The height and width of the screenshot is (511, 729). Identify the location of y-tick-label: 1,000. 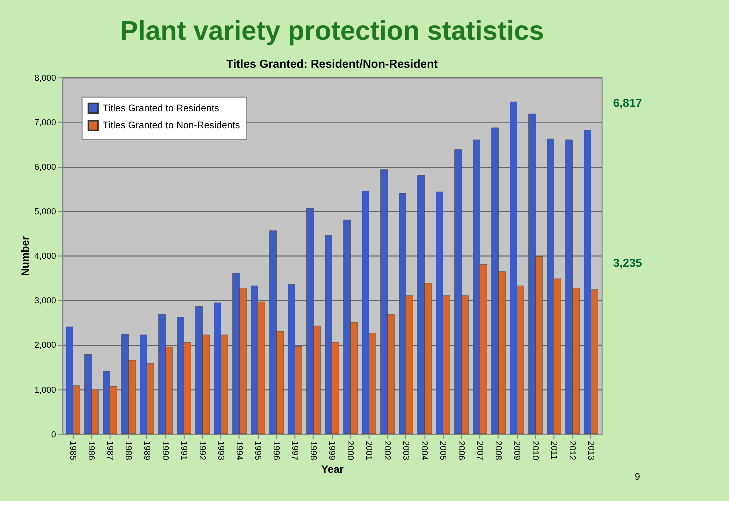
(45, 389).